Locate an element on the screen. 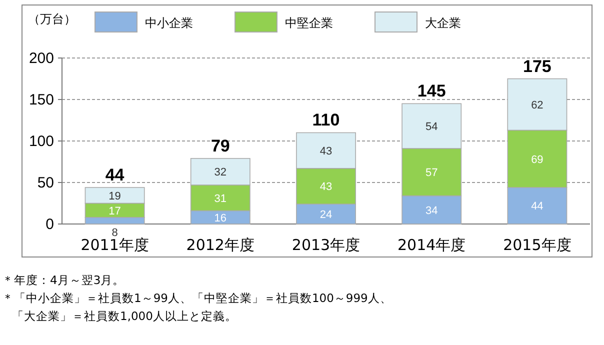 This screenshot has height=345, width=604. data-label: 17 is located at coordinates (114, 211).